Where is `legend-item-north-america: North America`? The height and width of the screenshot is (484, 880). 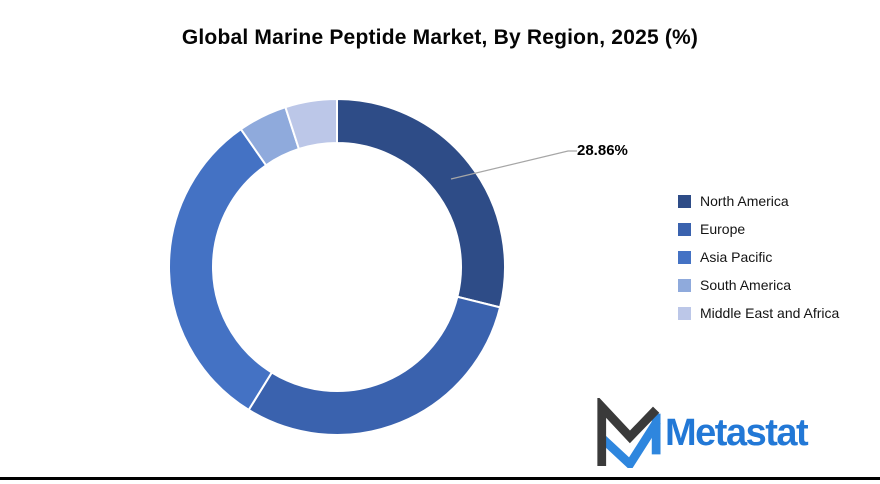
legend-item-north-america: North America is located at coordinates (758, 201).